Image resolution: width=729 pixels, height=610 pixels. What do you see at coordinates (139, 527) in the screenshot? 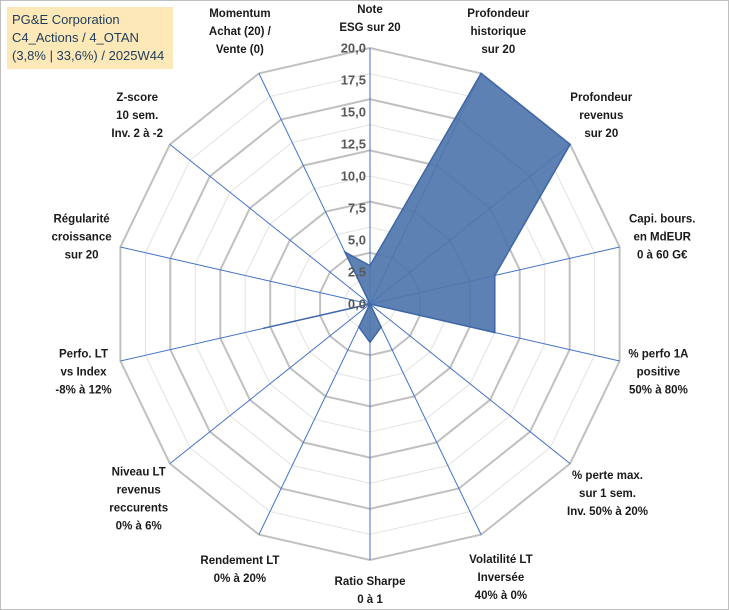
I see `axis-label-line: 0% à 6%` at bounding box center [139, 527].